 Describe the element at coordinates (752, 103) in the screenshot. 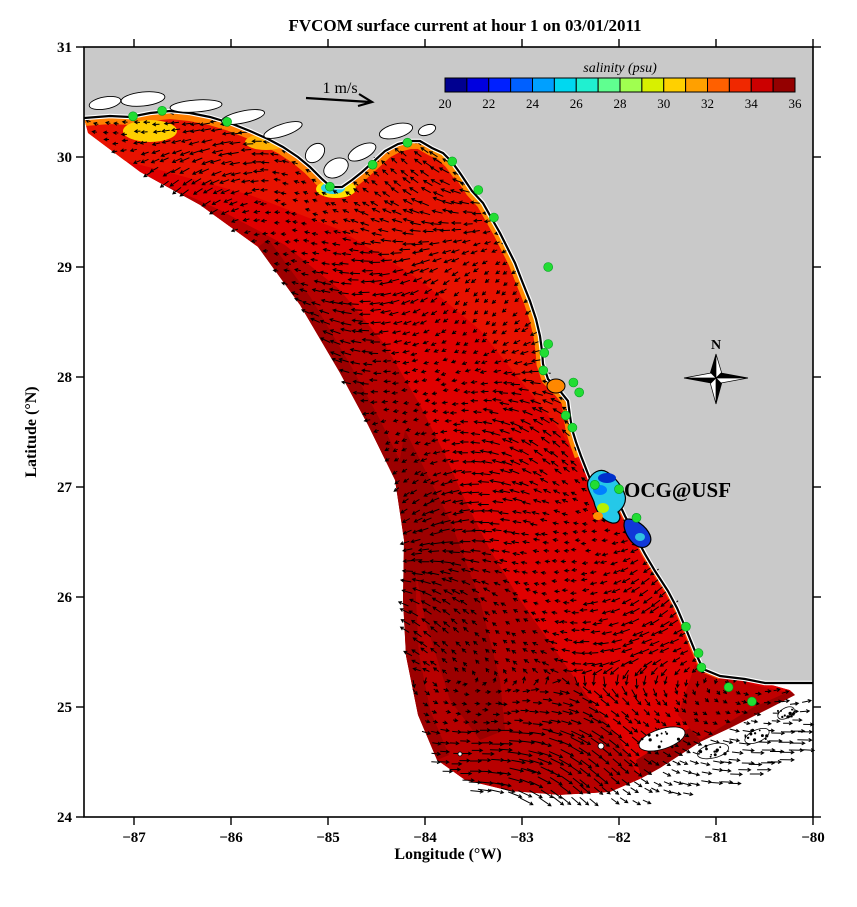

I see `colorbar-tick-label: 34` at that location.